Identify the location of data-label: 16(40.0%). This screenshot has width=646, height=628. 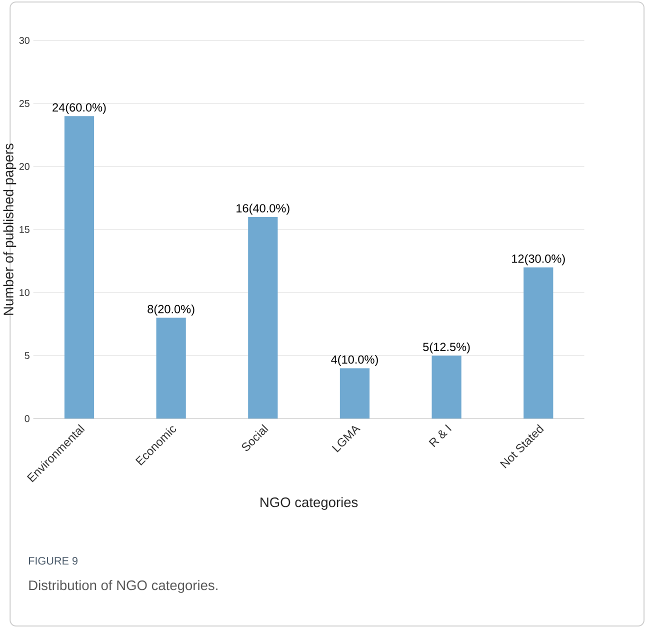
(263, 209).